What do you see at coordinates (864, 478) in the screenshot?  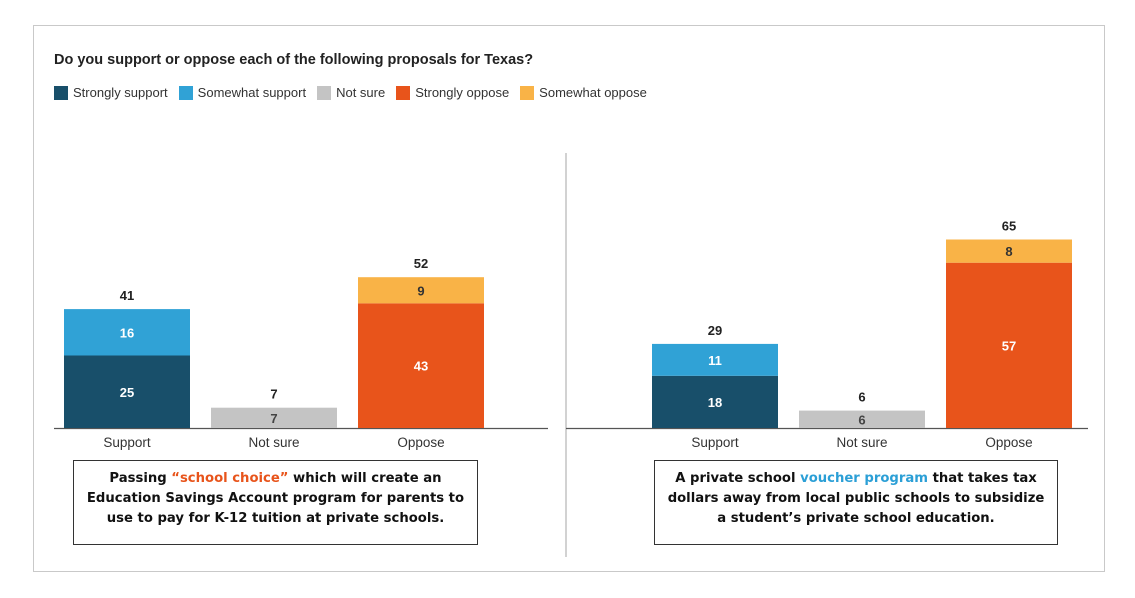 I see `caption-right-highlight: voucher program` at bounding box center [864, 478].